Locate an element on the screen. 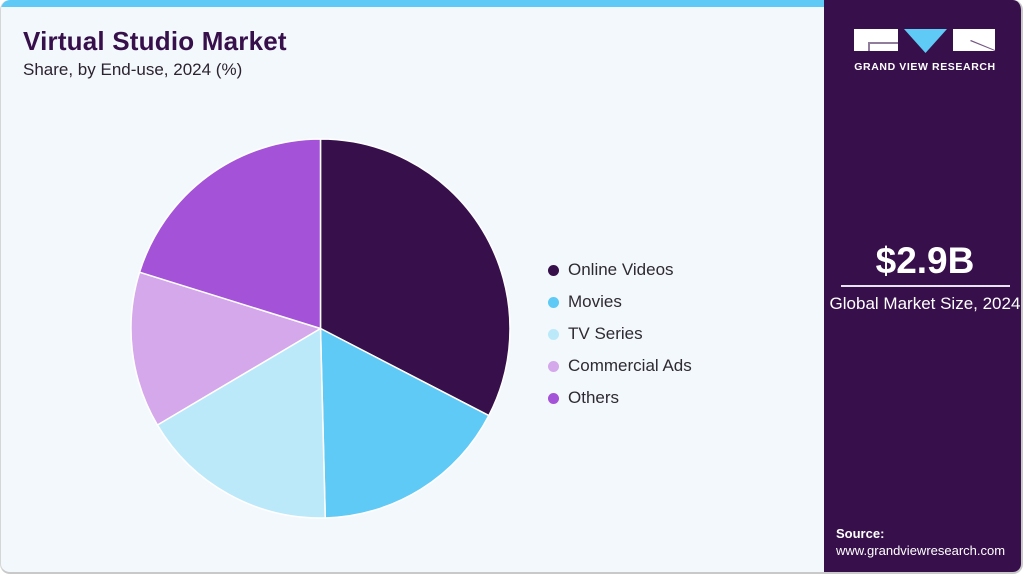  legend-item-online-videos: Online Videos is located at coordinates (620, 270).